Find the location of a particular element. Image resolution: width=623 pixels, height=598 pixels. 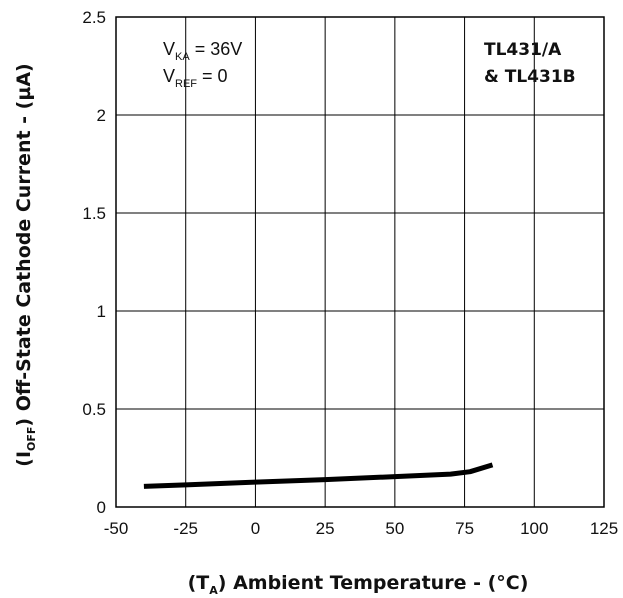

x-tick-label: 100 is located at coordinates (534, 528).